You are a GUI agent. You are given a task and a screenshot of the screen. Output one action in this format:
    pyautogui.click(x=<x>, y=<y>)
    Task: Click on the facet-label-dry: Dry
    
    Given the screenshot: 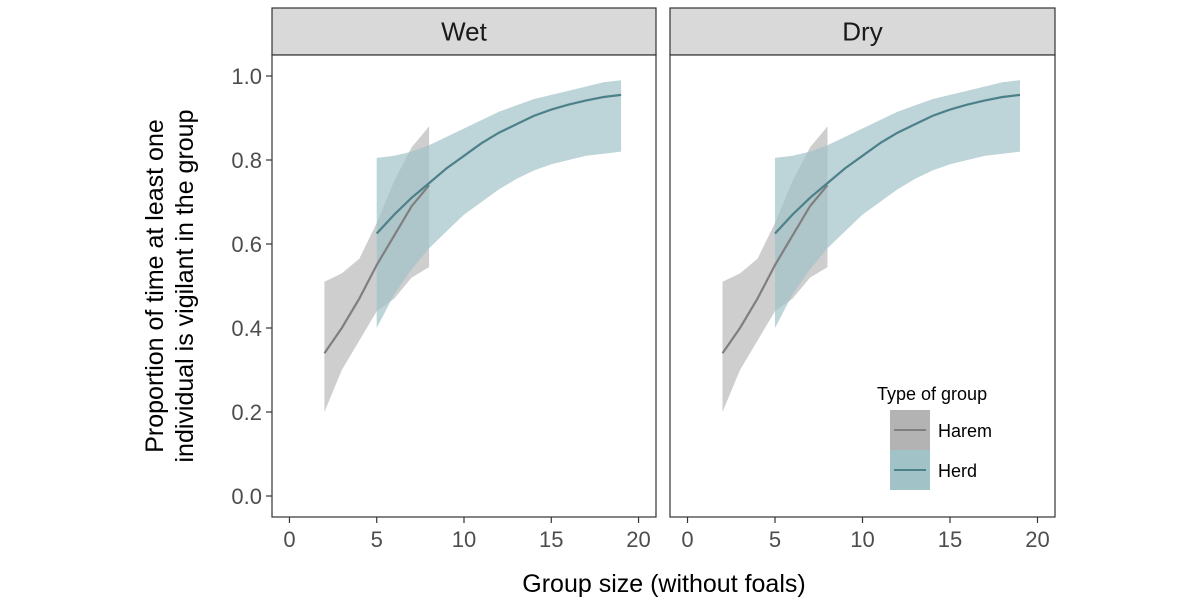 What is the action you would take?
    pyautogui.click(x=862, y=32)
    